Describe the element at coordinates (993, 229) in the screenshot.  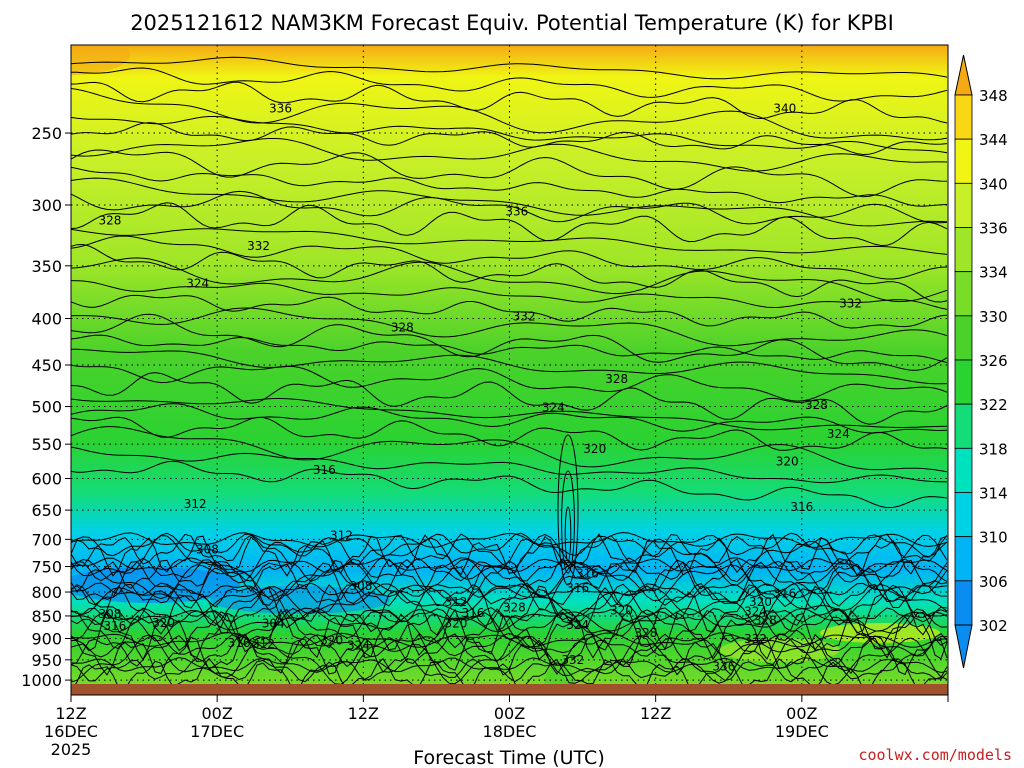
I see `colorbar-label: 336` at that location.